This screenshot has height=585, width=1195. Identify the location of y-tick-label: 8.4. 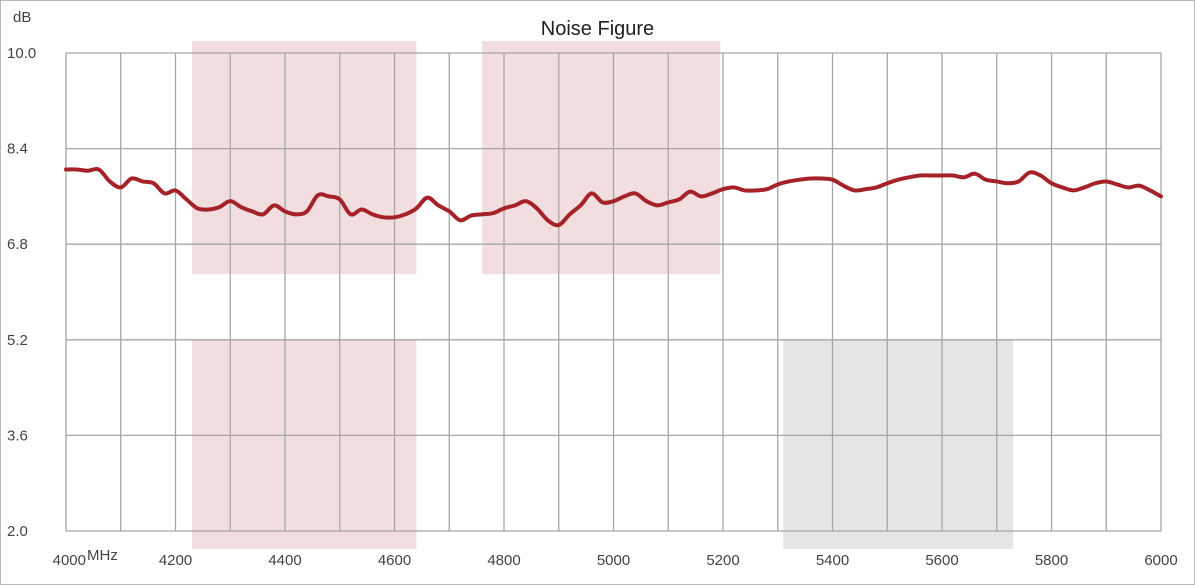
(17, 149).